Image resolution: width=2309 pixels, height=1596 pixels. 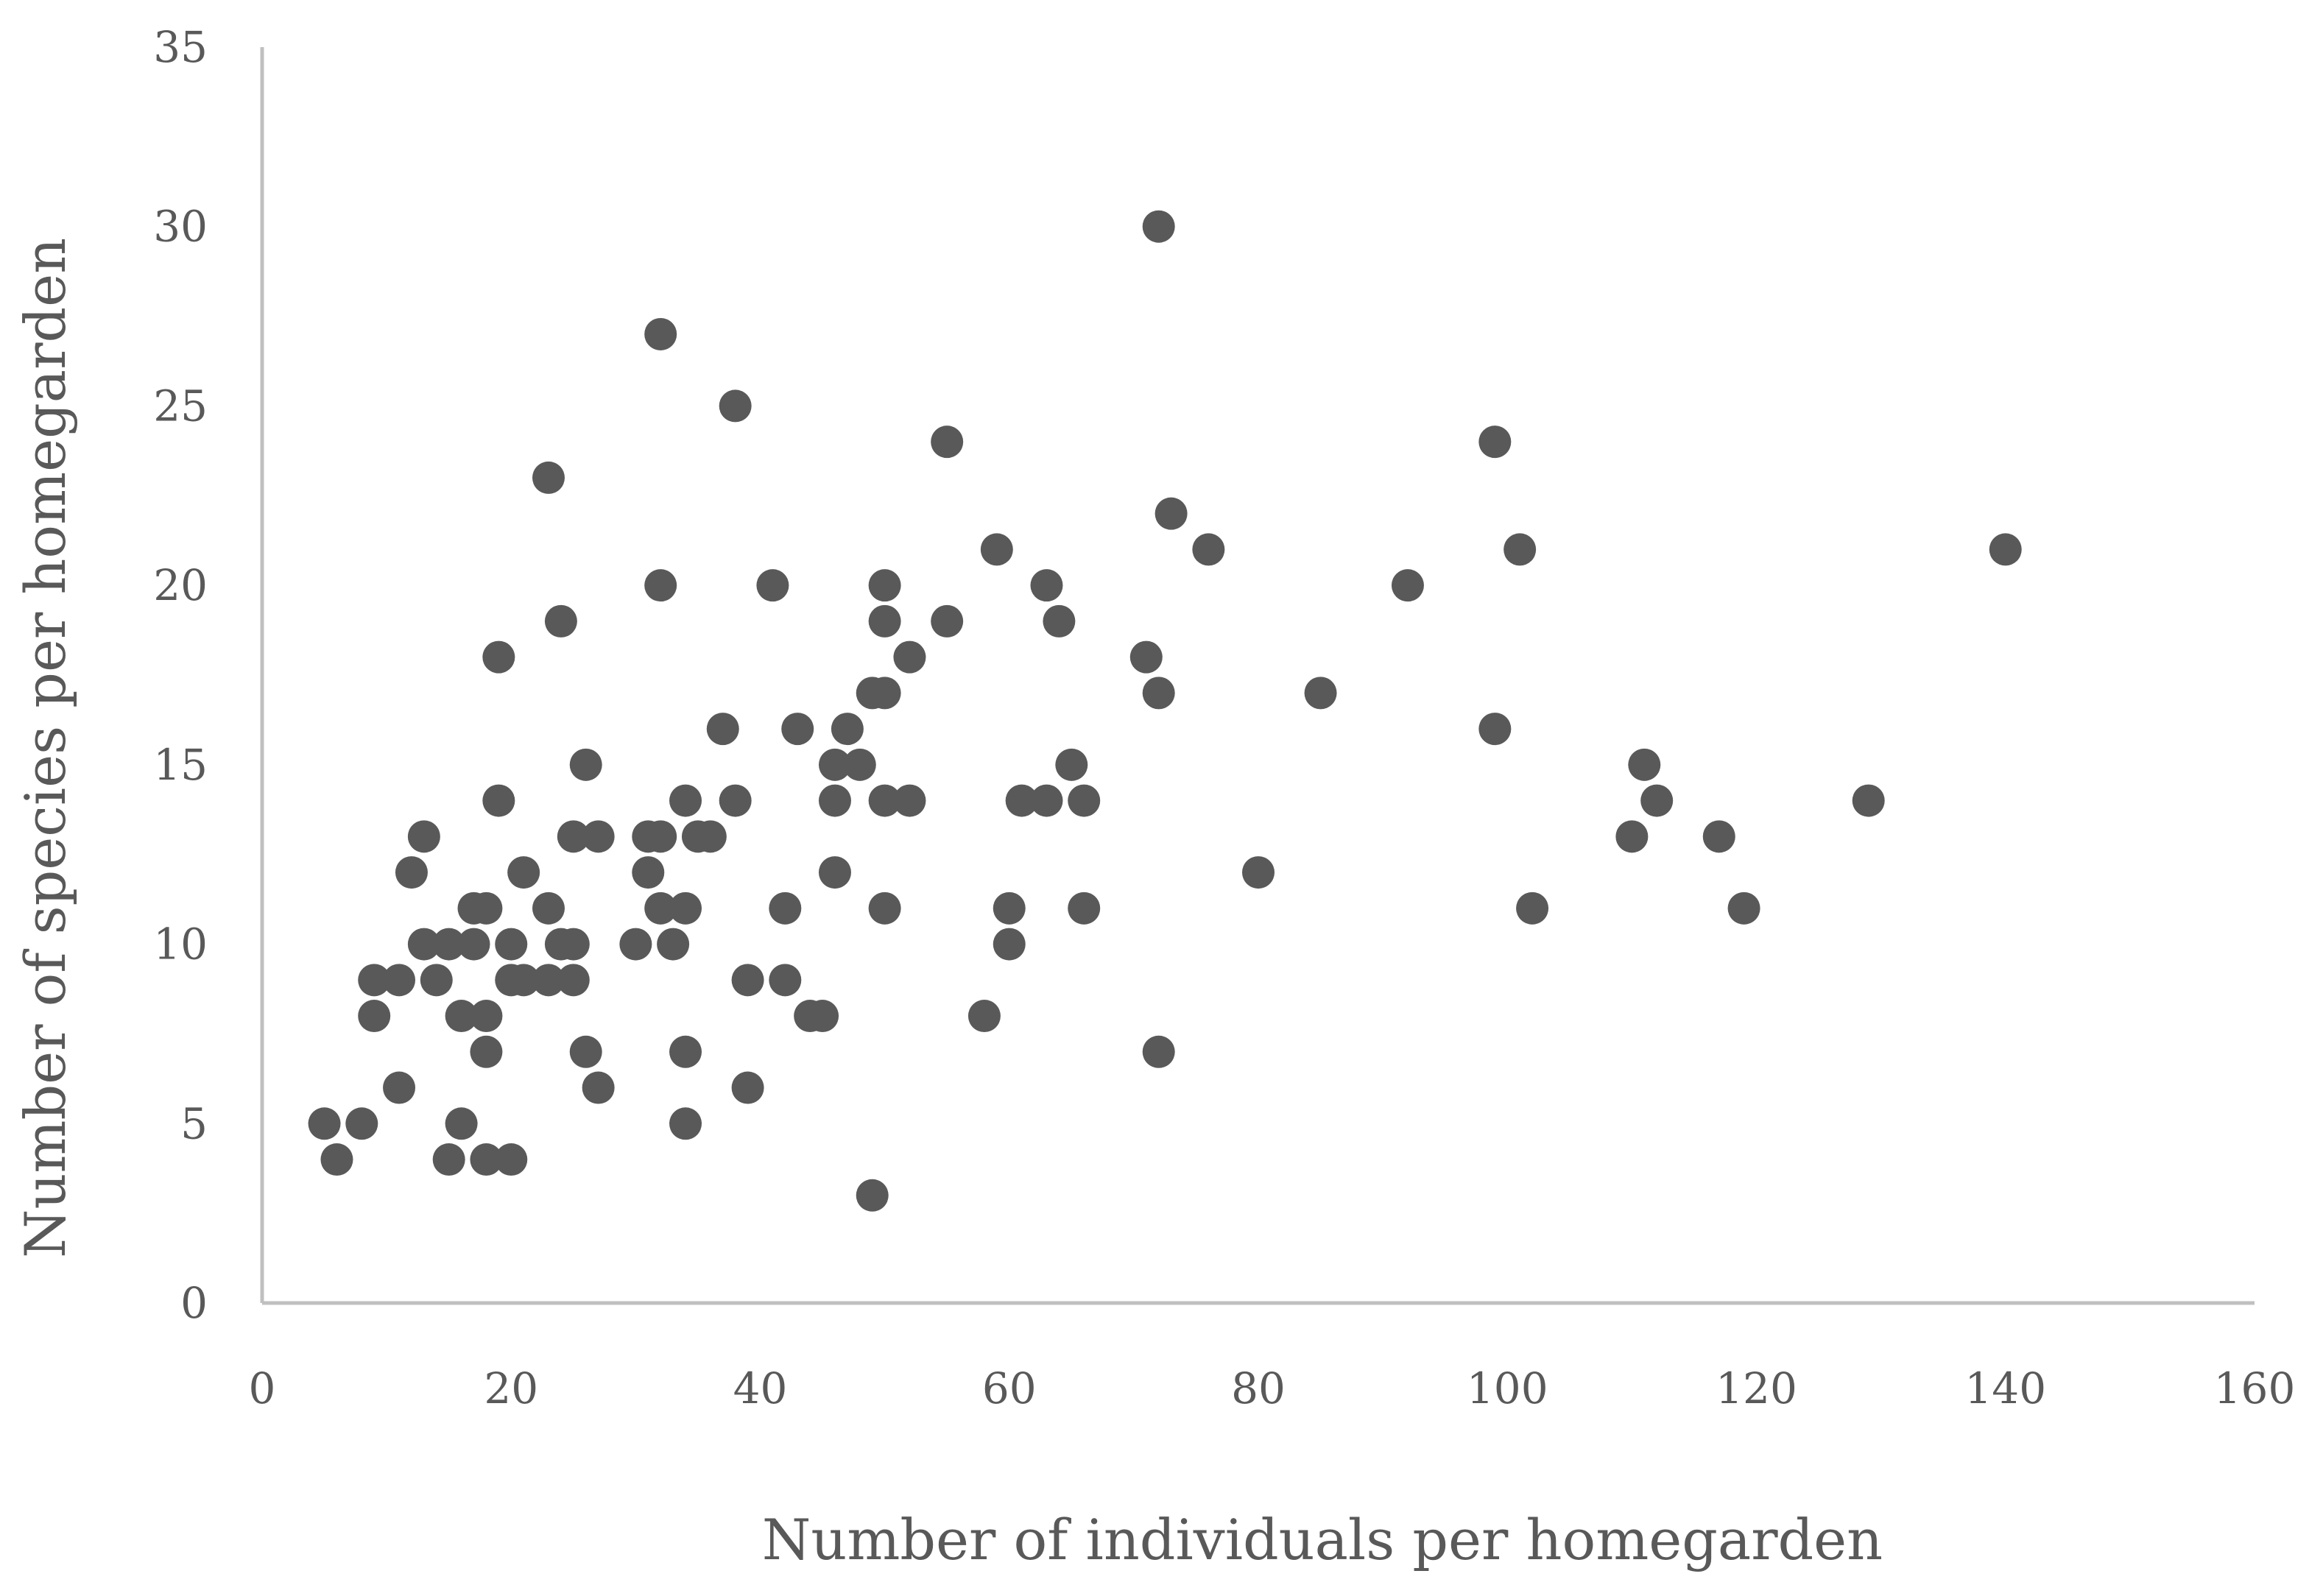 What do you see at coordinates (1757, 1388) in the screenshot?
I see `x-tick-label: 120` at bounding box center [1757, 1388].